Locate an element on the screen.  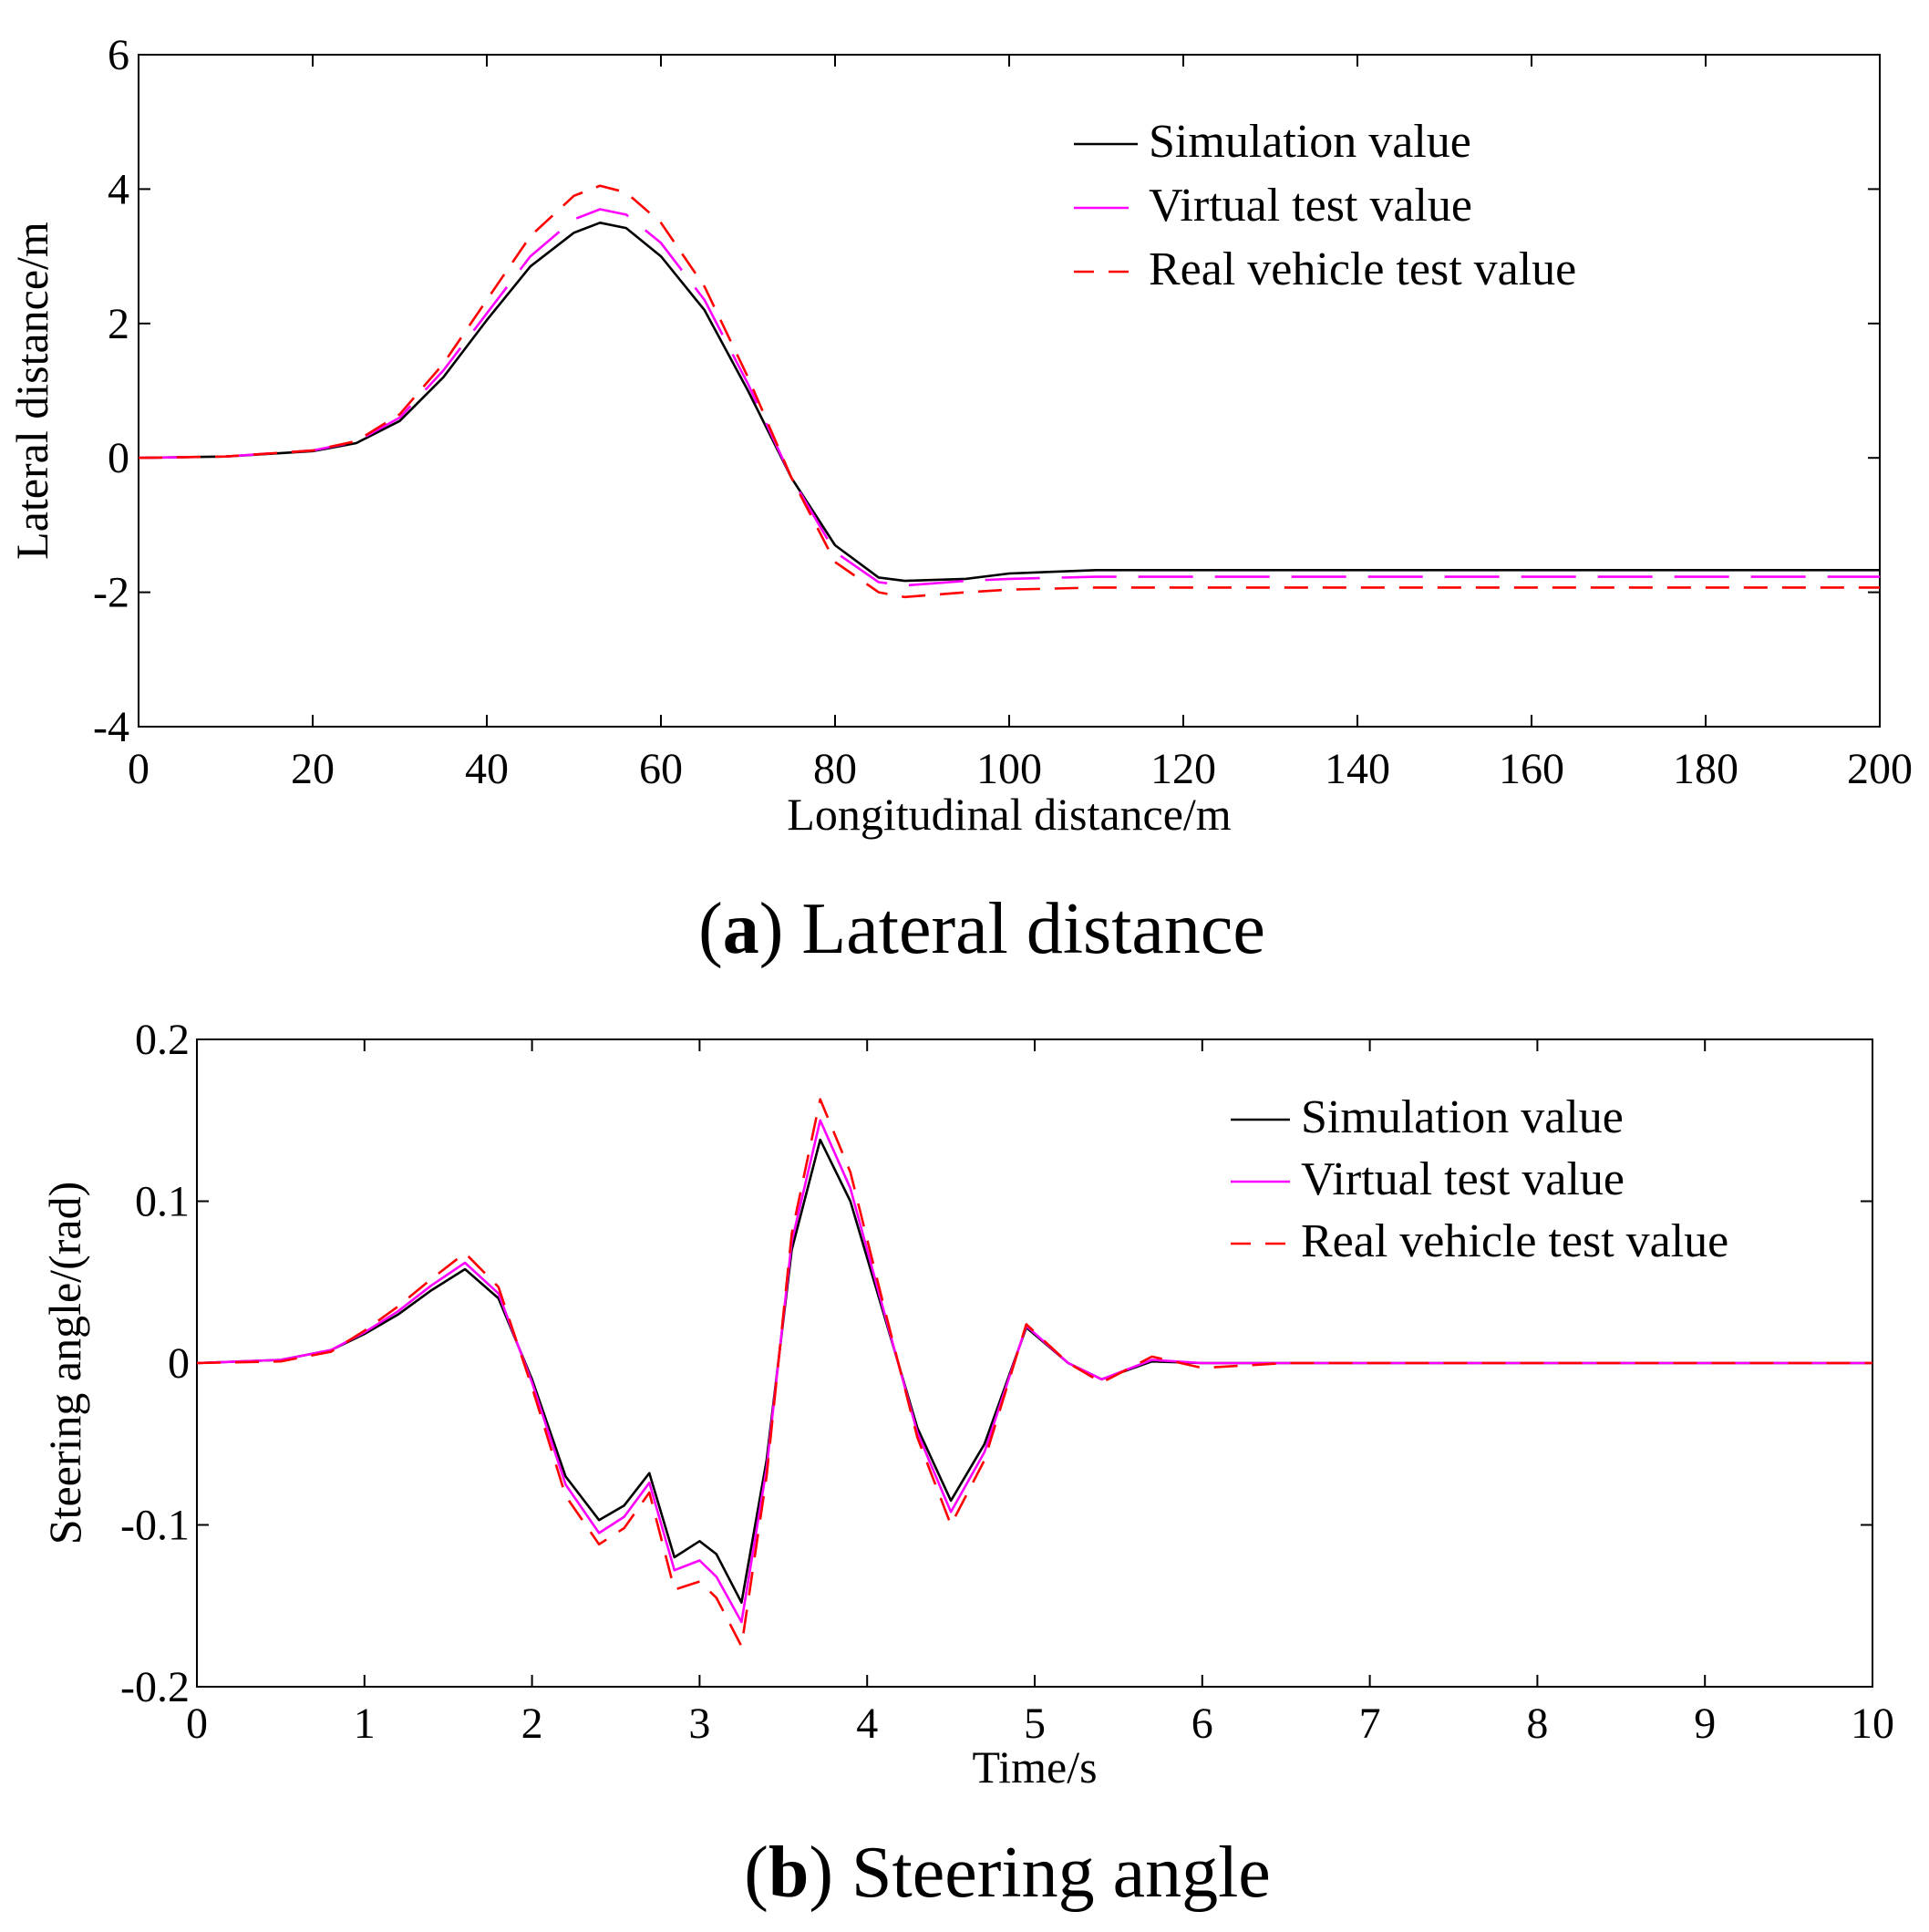
x-tick-label: 6 is located at coordinates (1202, 1724).